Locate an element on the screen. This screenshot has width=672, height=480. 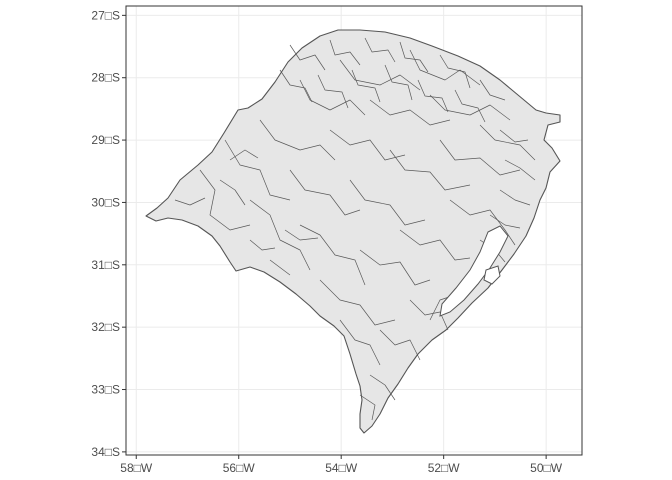
y-tick-label: 28□S is located at coordinates (105, 78).